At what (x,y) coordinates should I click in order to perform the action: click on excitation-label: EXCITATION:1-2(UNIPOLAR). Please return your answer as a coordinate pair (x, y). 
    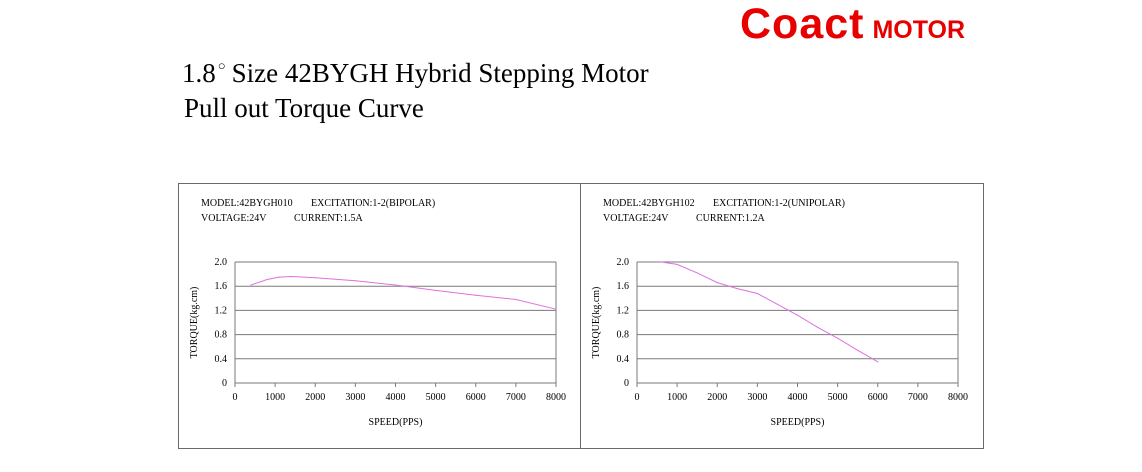
    Looking at the image, I should click on (779, 203).